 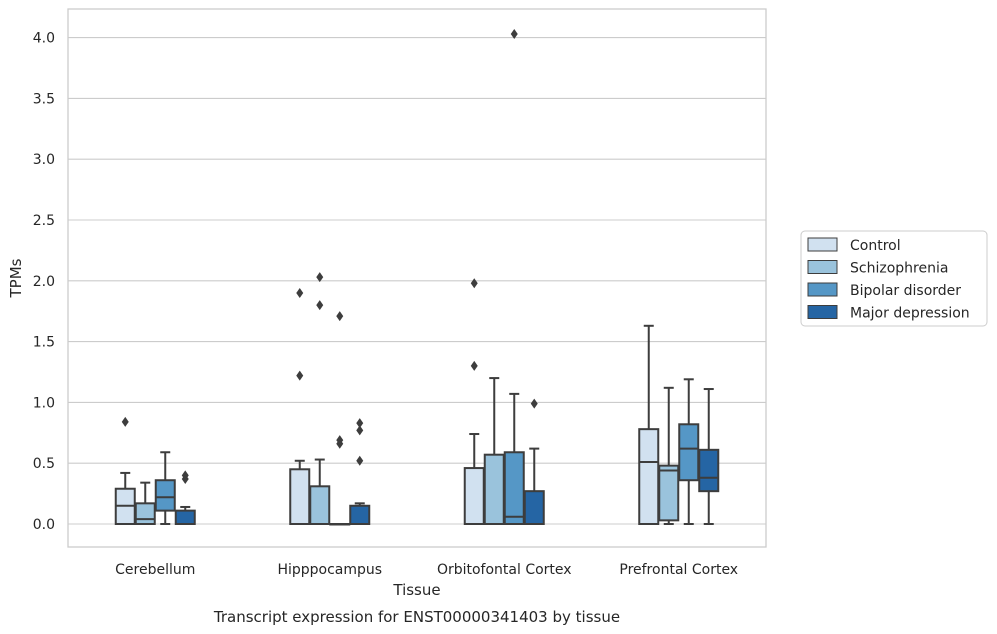 What do you see at coordinates (905, 291) in the screenshot?
I see `legend-label: Bipolar disorder` at bounding box center [905, 291].